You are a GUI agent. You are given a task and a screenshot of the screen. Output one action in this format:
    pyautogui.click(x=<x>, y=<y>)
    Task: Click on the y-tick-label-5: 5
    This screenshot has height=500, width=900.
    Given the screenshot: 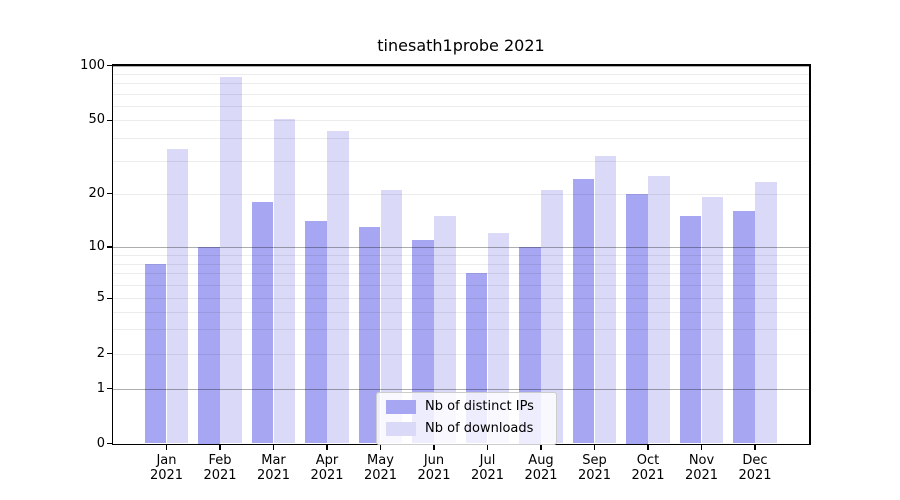 What is the action you would take?
    pyautogui.click(x=100, y=298)
    